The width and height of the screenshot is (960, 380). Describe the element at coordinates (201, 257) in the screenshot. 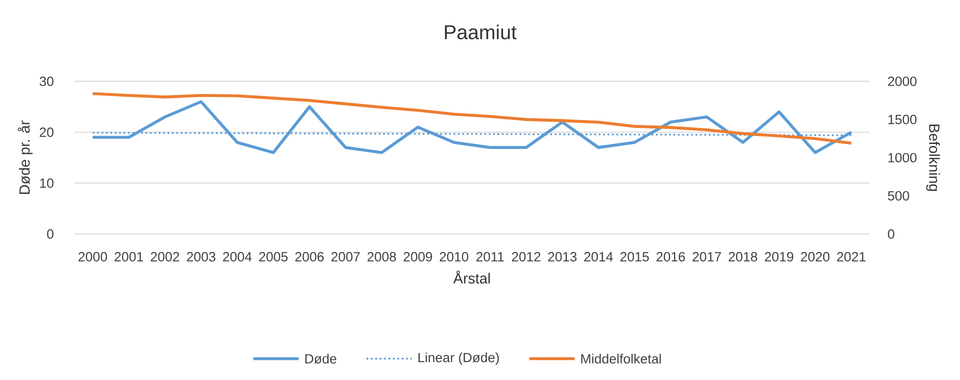

I see `x-tick-label: 2003` at that location.